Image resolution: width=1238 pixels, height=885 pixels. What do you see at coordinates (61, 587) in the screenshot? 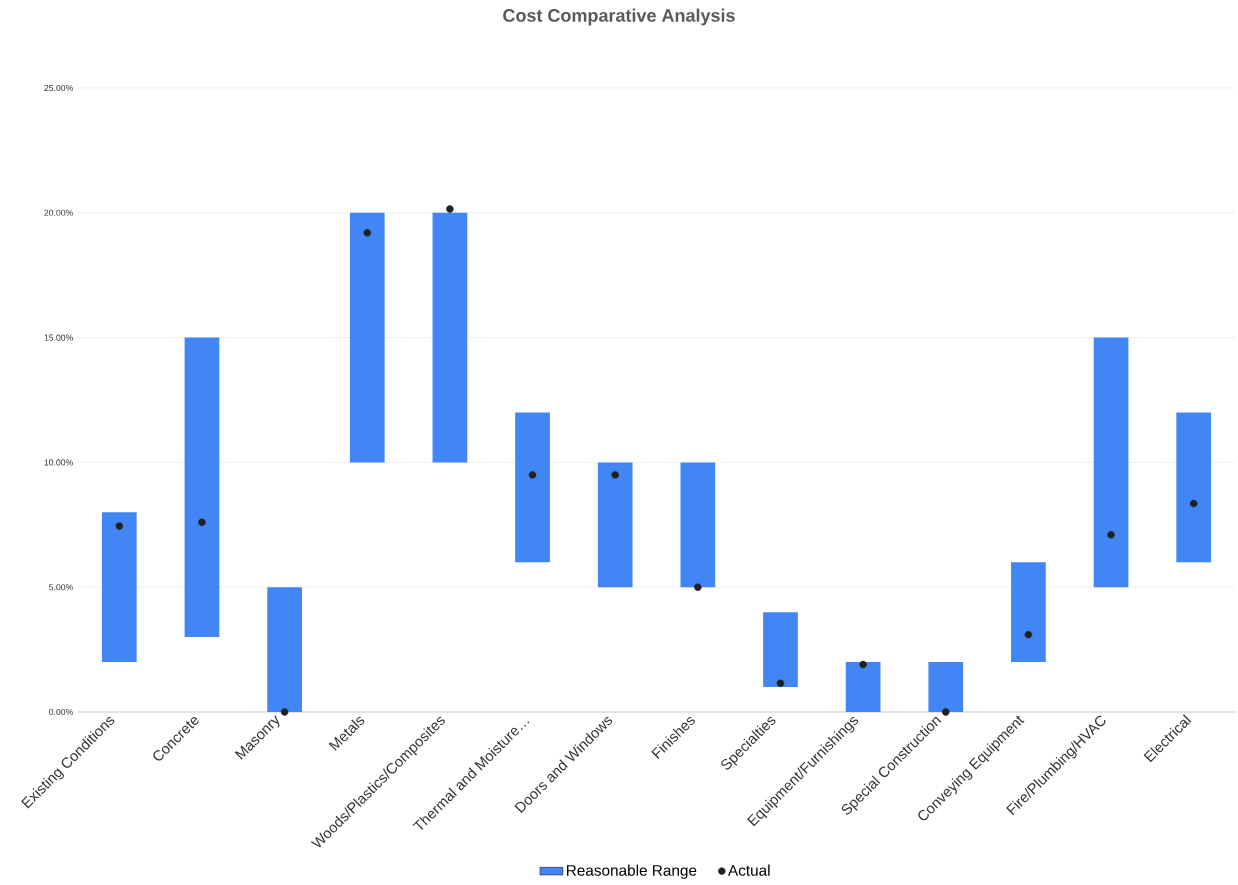
I see `y-tick-label: 5.00%` at bounding box center [61, 587].